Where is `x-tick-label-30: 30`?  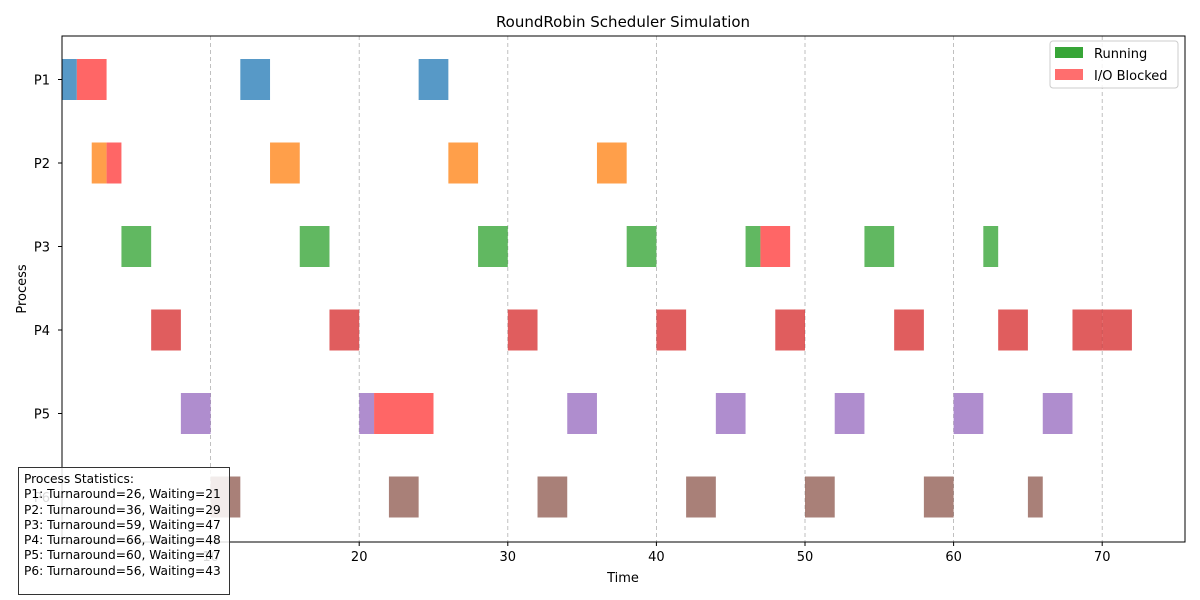 x-tick-label-30: 30 is located at coordinates (508, 557).